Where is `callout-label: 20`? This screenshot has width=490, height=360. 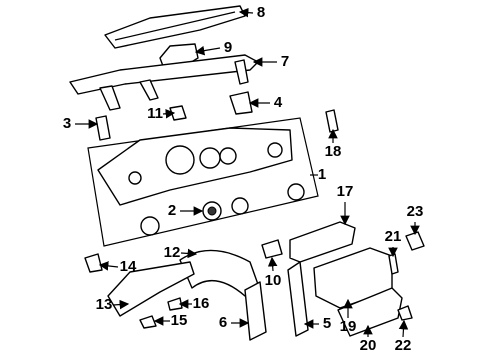 callout-label: 20 is located at coordinates (368, 345).